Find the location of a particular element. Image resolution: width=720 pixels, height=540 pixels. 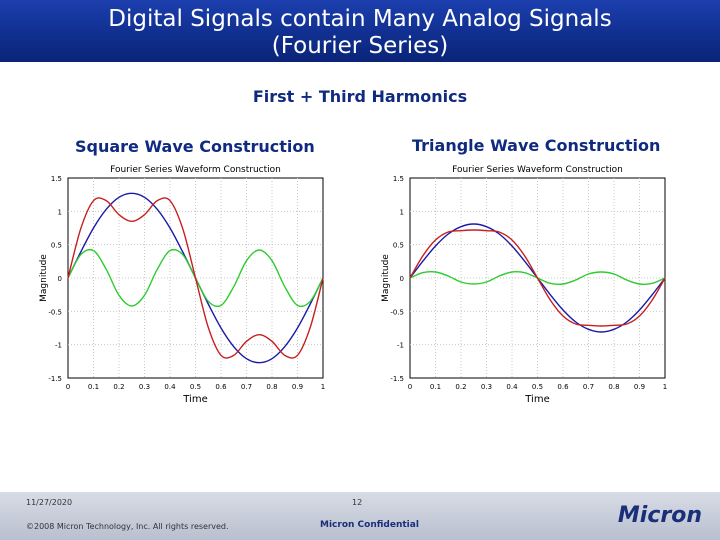

footer-confidential: Micron Confidential is located at coordinates (369, 525).